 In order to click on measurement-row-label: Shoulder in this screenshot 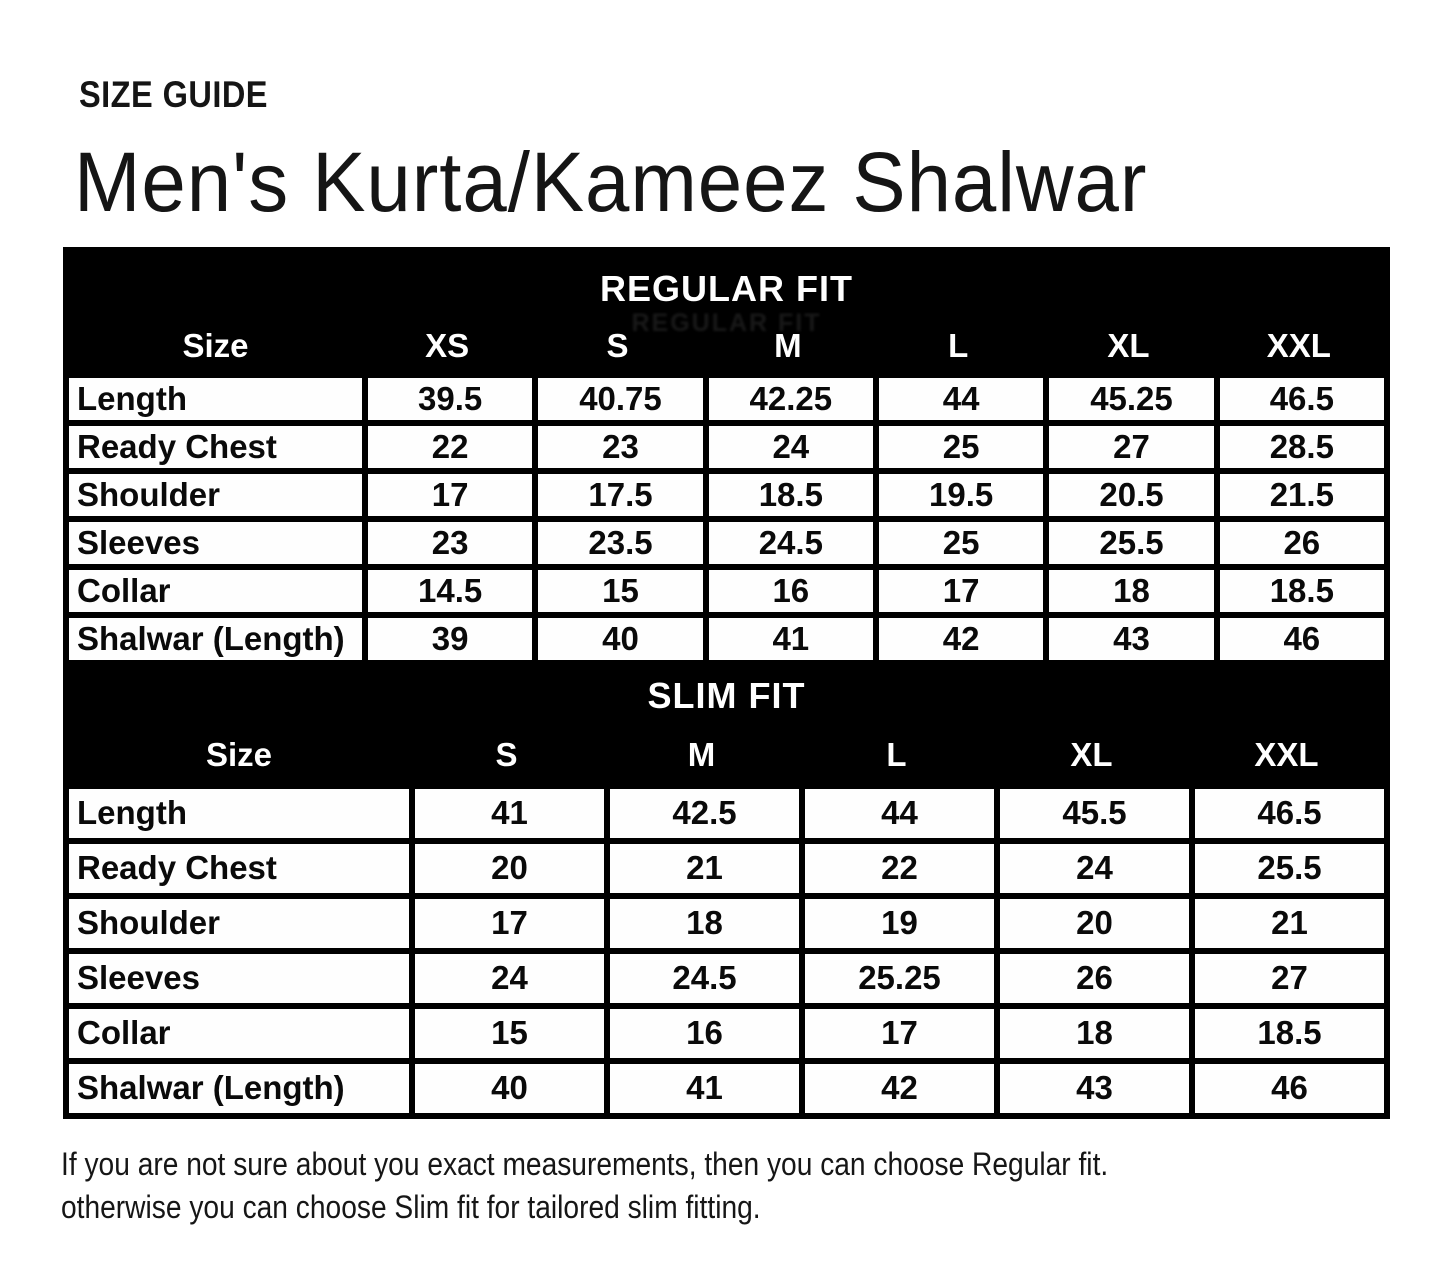, I will do `click(239, 923)`.